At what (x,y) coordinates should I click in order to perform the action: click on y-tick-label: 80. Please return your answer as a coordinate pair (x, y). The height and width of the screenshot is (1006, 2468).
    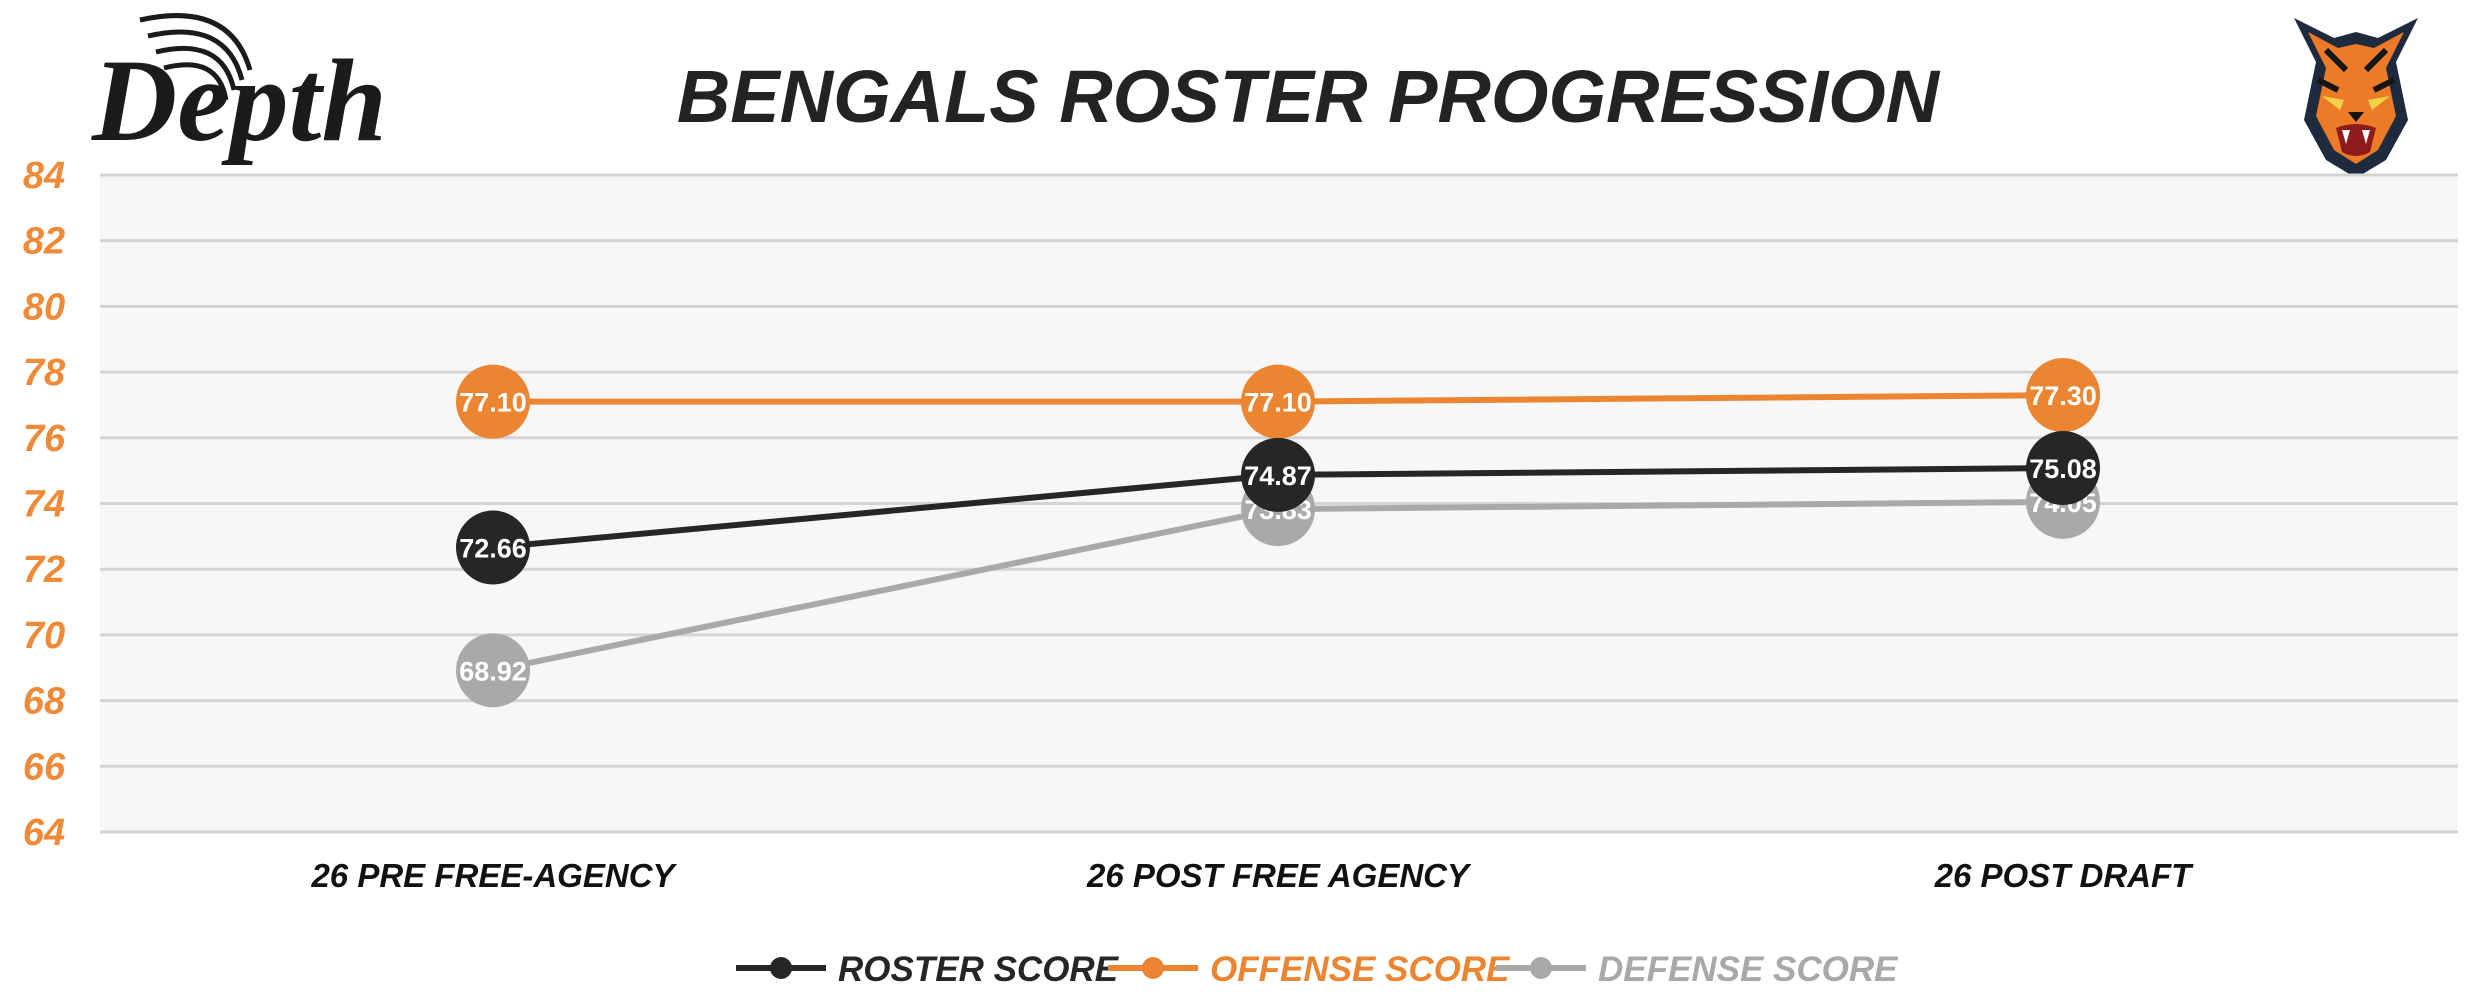
    Looking at the image, I should click on (44, 307).